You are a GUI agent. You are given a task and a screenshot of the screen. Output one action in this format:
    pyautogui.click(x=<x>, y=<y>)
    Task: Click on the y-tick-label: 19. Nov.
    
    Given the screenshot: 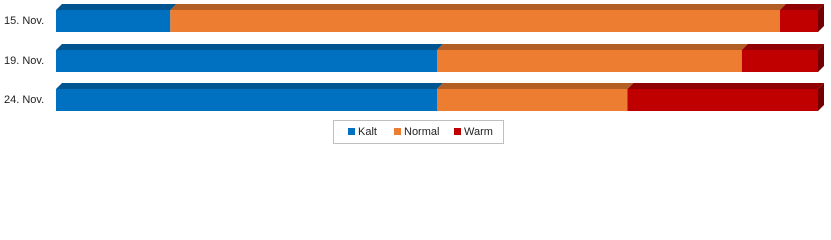 What is the action you would take?
    pyautogui.click(x=24, y=61)
    